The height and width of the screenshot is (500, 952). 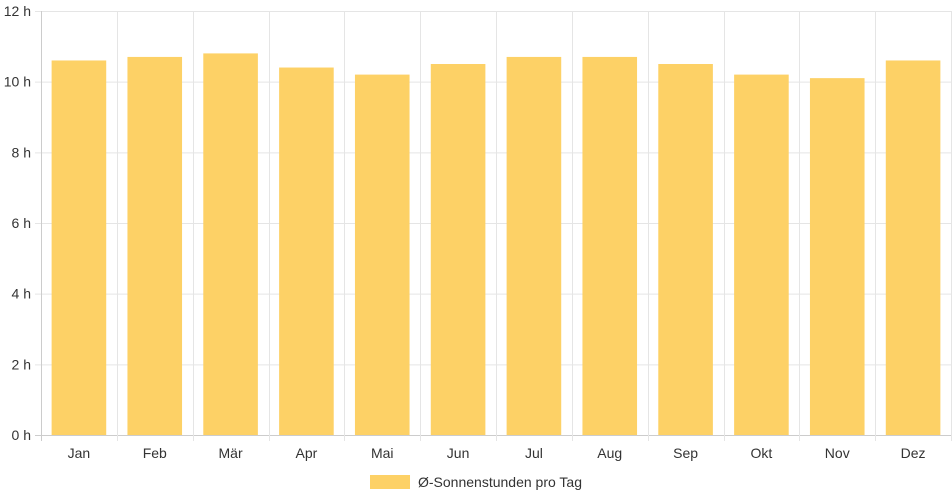 I want to click on y-tick-label: 0 h, so click(x=21, y=435).